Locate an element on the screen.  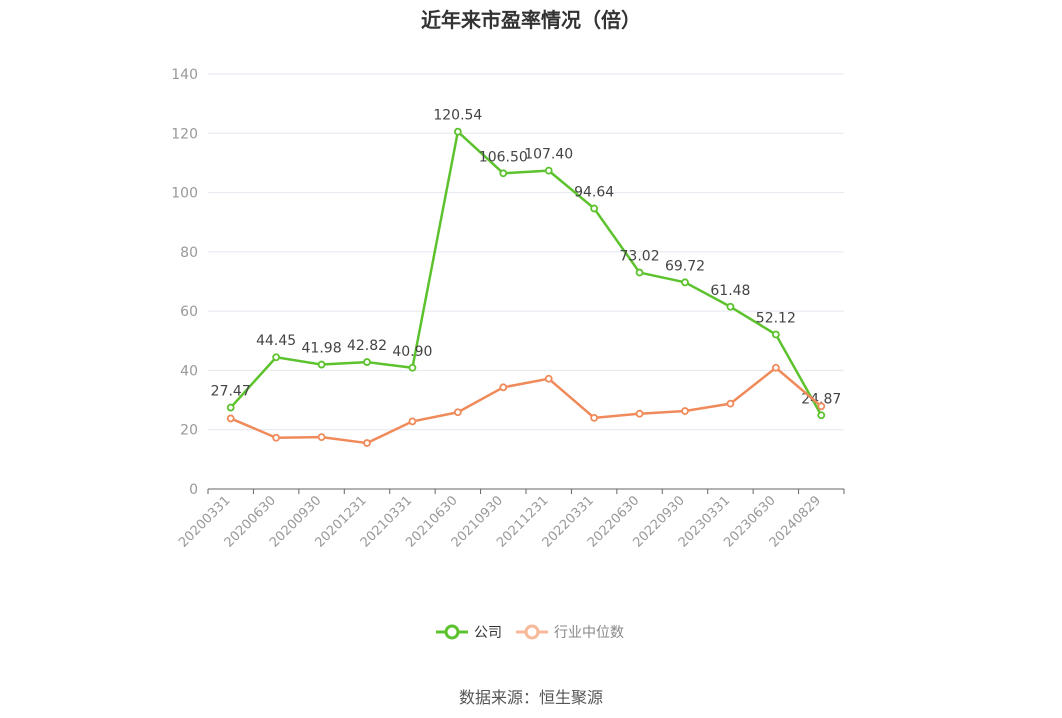
data-label: 106.50 is located at coordinates (503, 157).